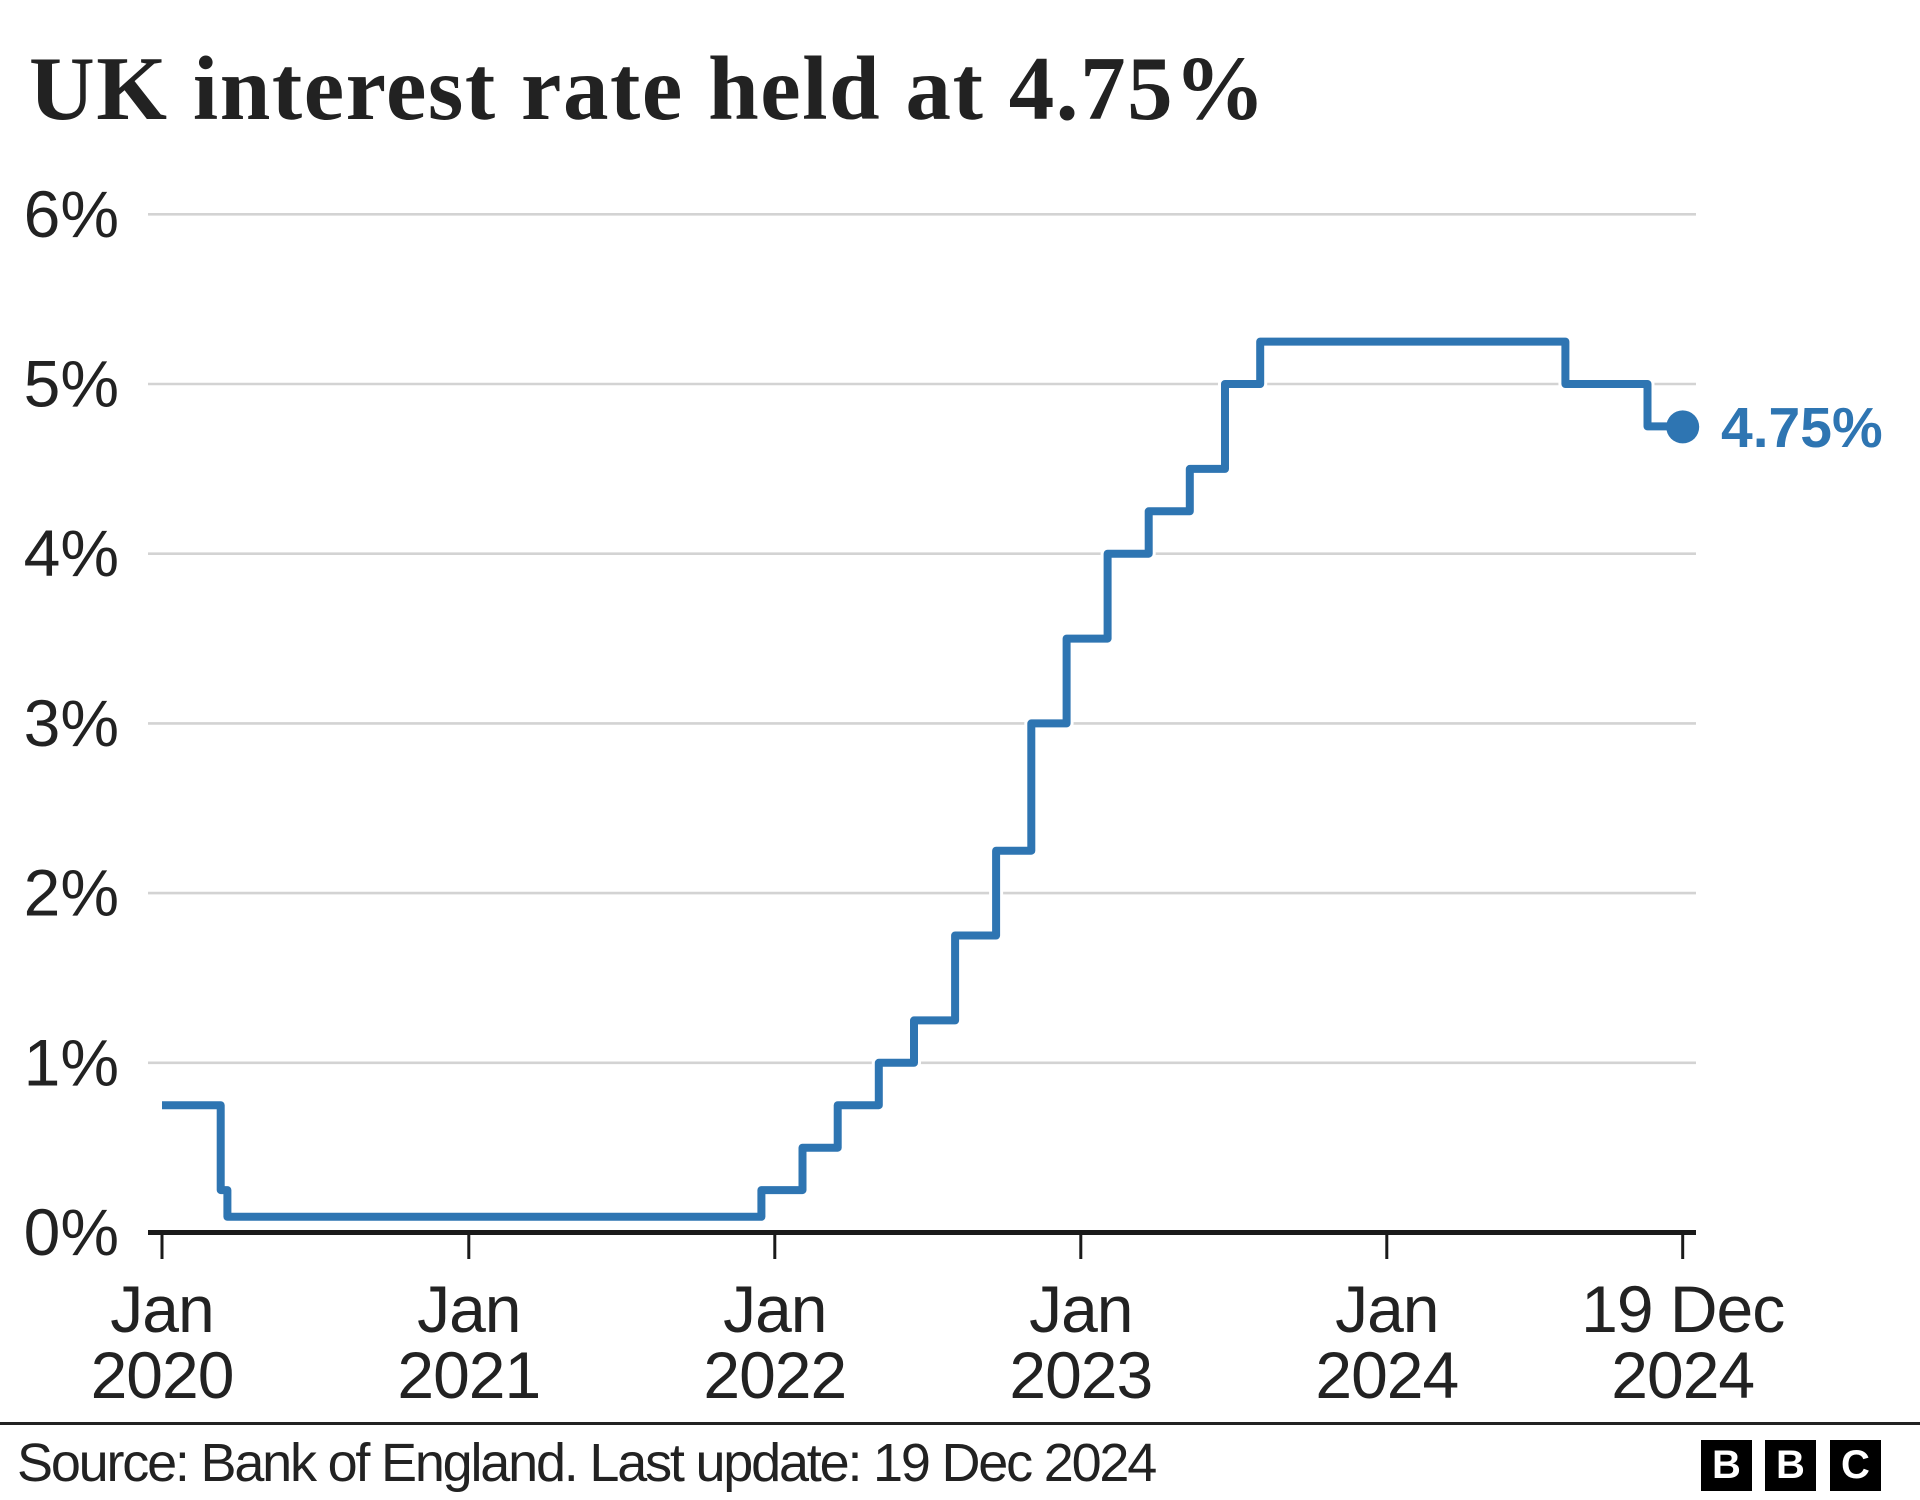 This screenshot has height=1500, width=1920. What do you see at coordinates (71, 1062) in the screenshot?
I see `svg-text: 1%` at bounding box center [71, 1062].